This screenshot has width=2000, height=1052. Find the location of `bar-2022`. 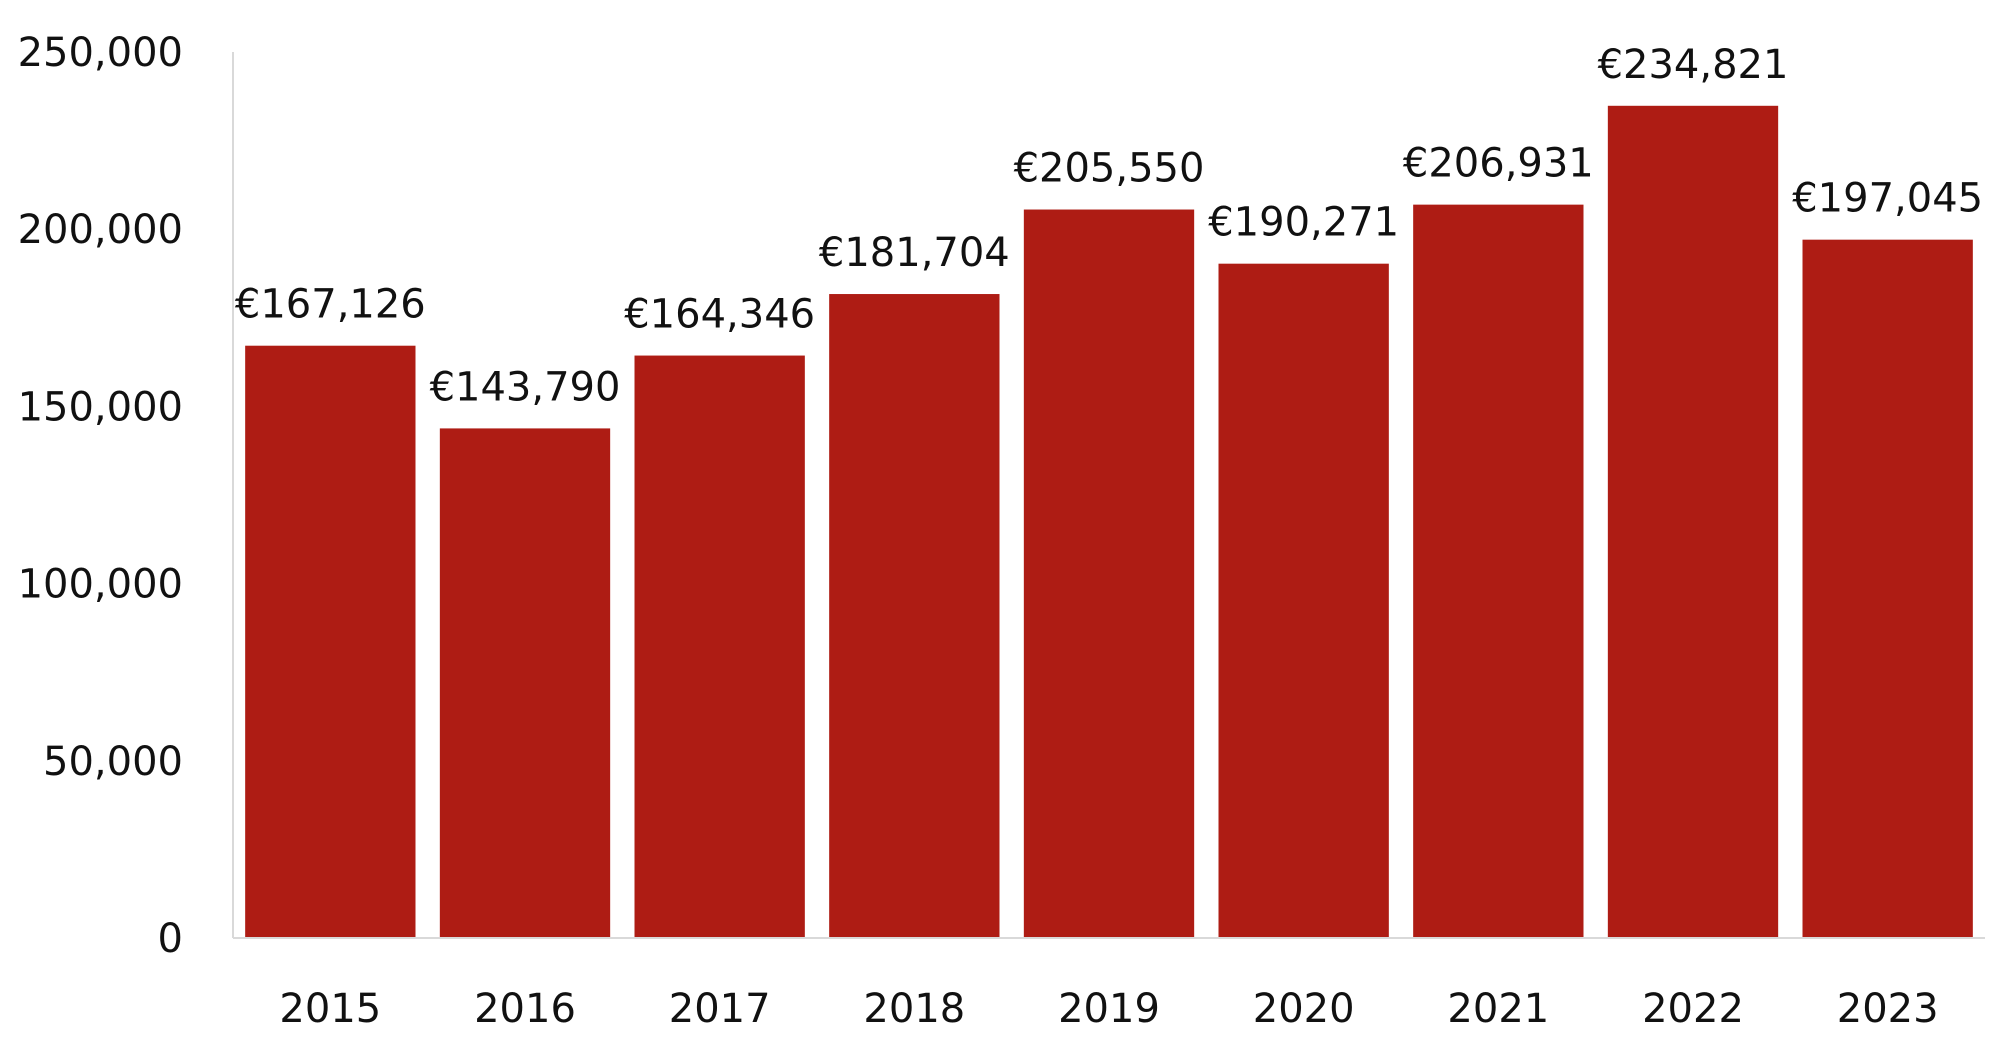

bar-2022 is located at coordinates (1693, 521).